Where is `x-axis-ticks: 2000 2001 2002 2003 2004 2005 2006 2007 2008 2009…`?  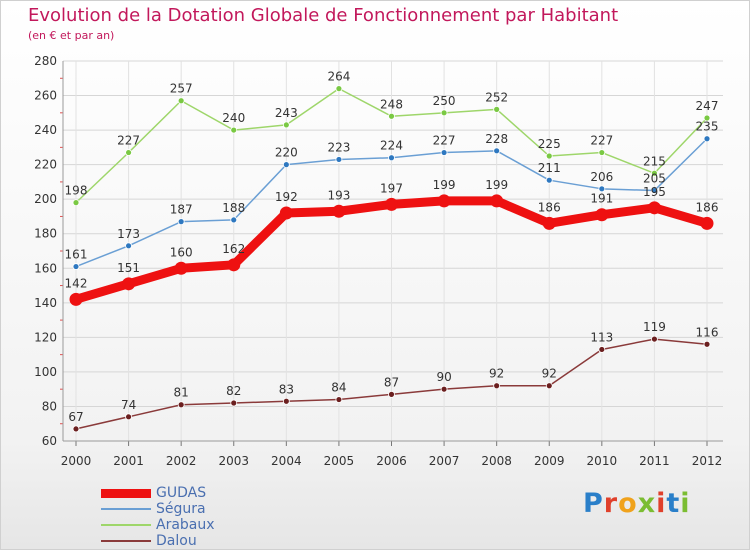 x-axis-ticks: 2000 2001 2002 2003 2004 2005 2006 2007 2008 2009… is located at coordinates (392, 461).